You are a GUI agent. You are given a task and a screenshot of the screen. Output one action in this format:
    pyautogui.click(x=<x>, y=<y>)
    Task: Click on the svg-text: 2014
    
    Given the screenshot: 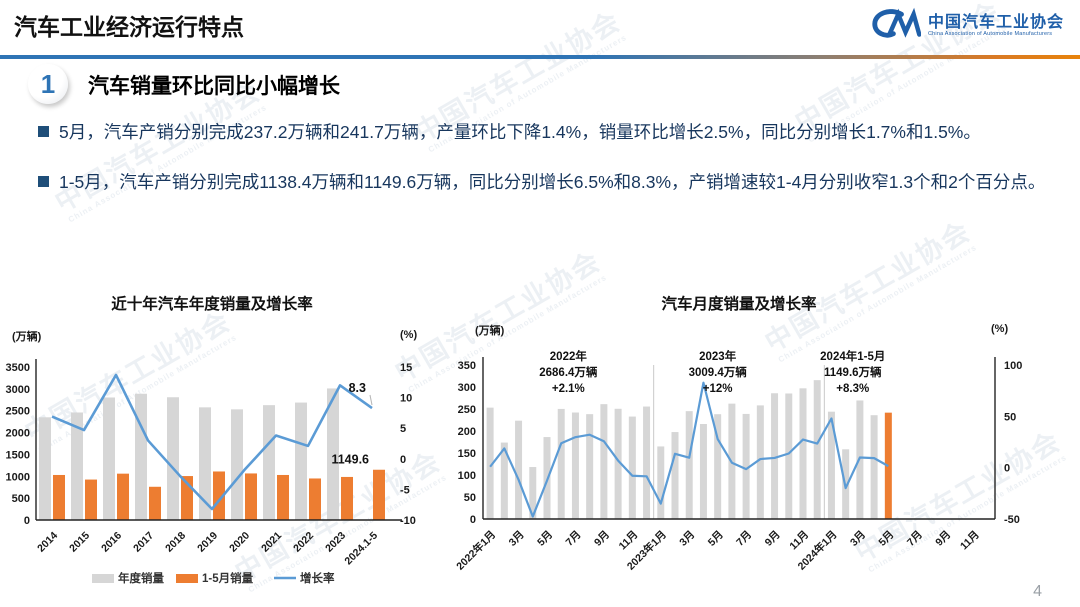 What is the action you would take?
    pyautogui.click(x=47, y=542)
    